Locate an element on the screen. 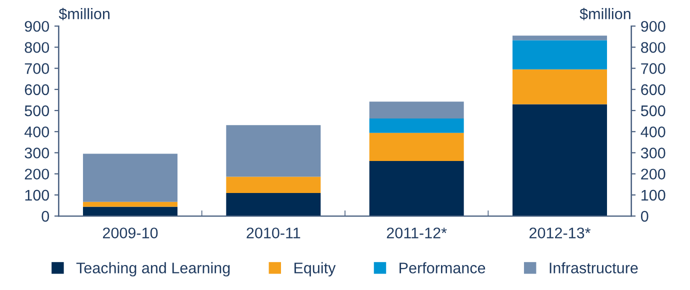 The height and width of the screenshot is (290, 690). y2-tick-label: 500 is located at coordinates (653, 110).